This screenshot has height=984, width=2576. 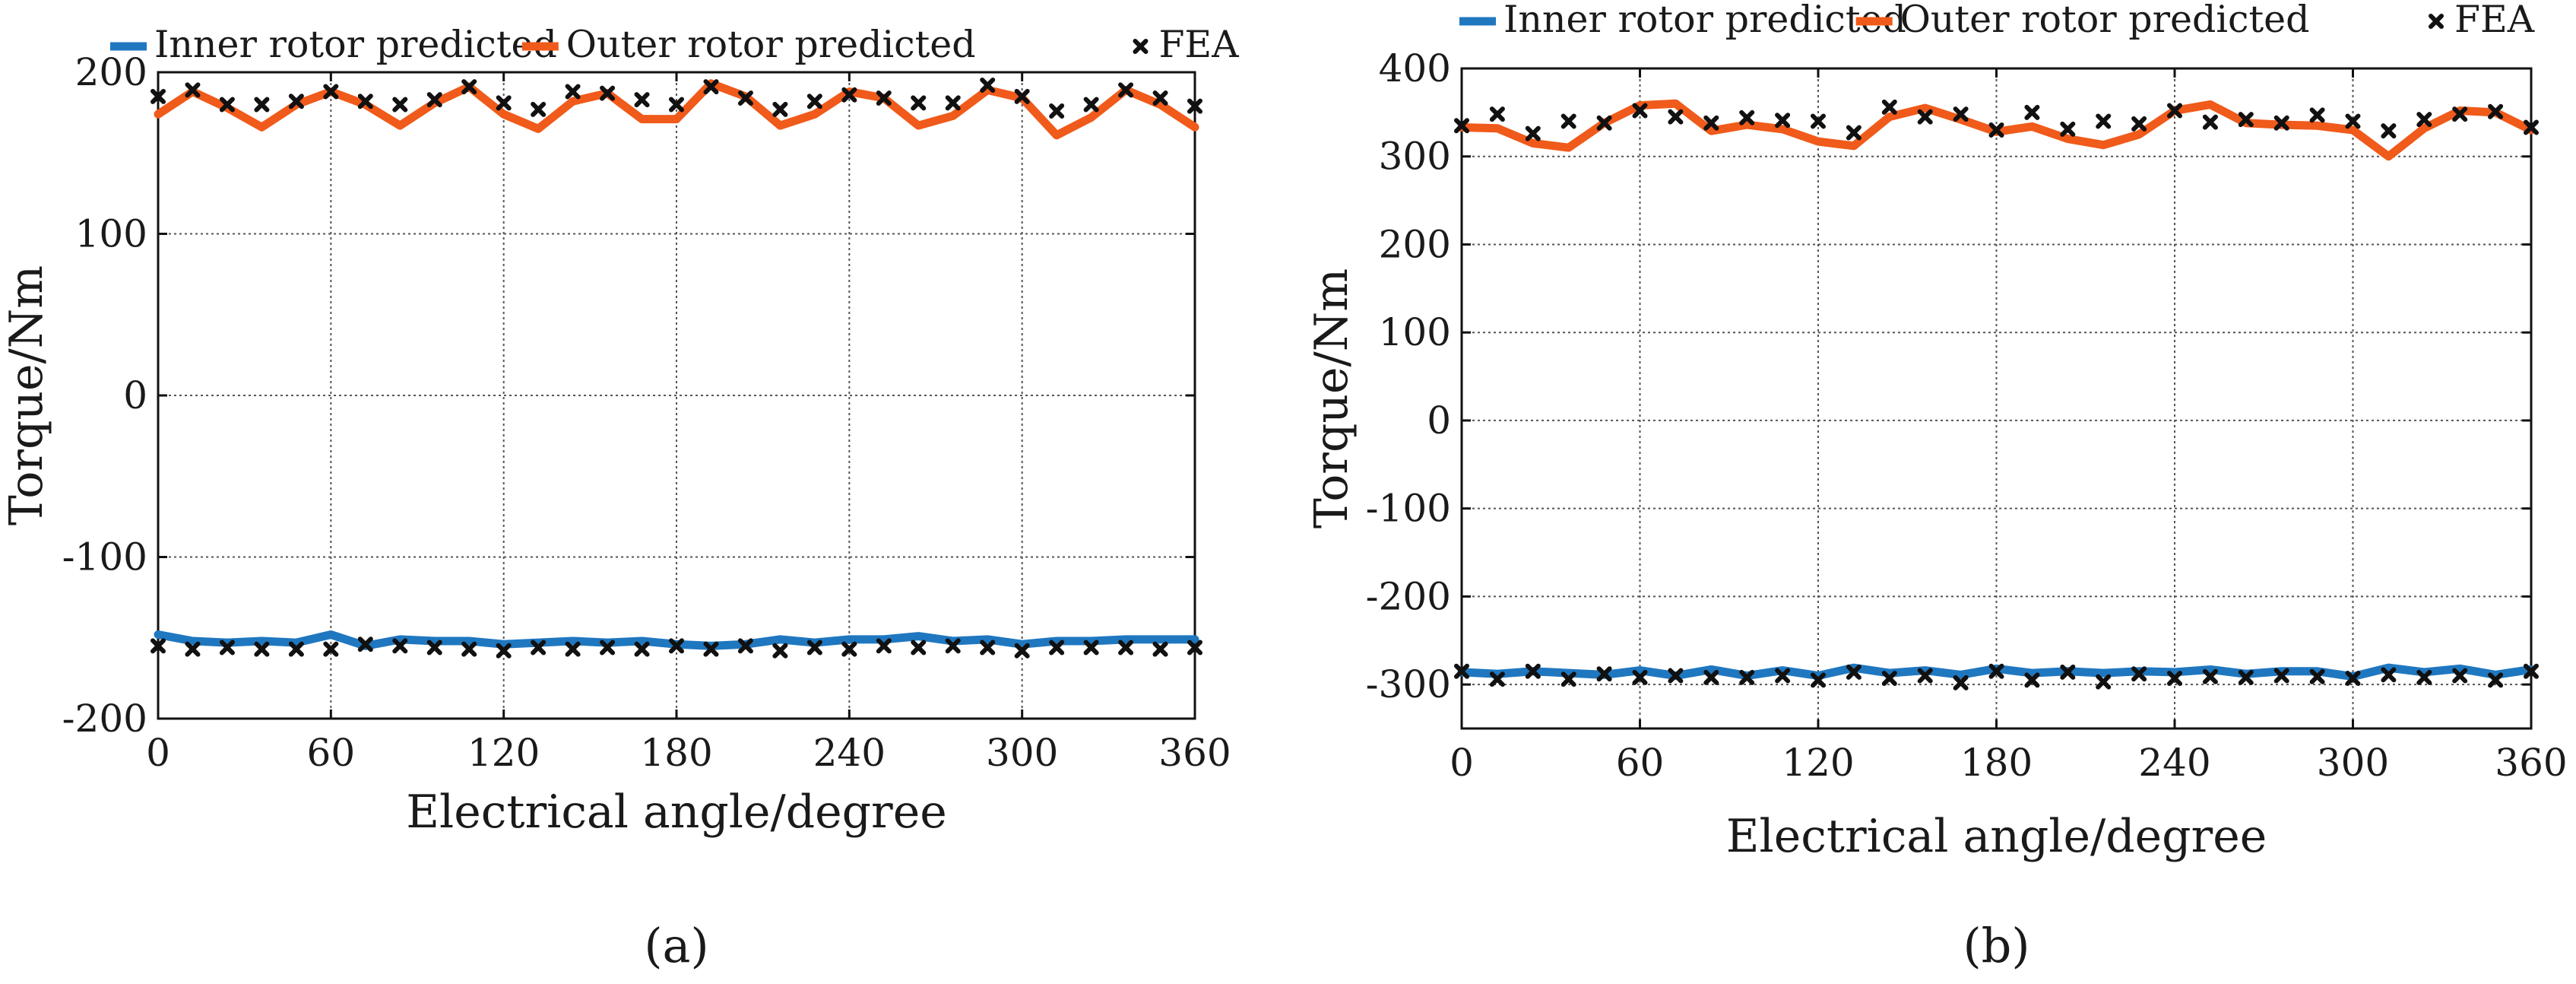 What do you see at coordinates (850, 753) in the screenshot?
I see `x-tick-label: 240` at bounding box center [850, 753].